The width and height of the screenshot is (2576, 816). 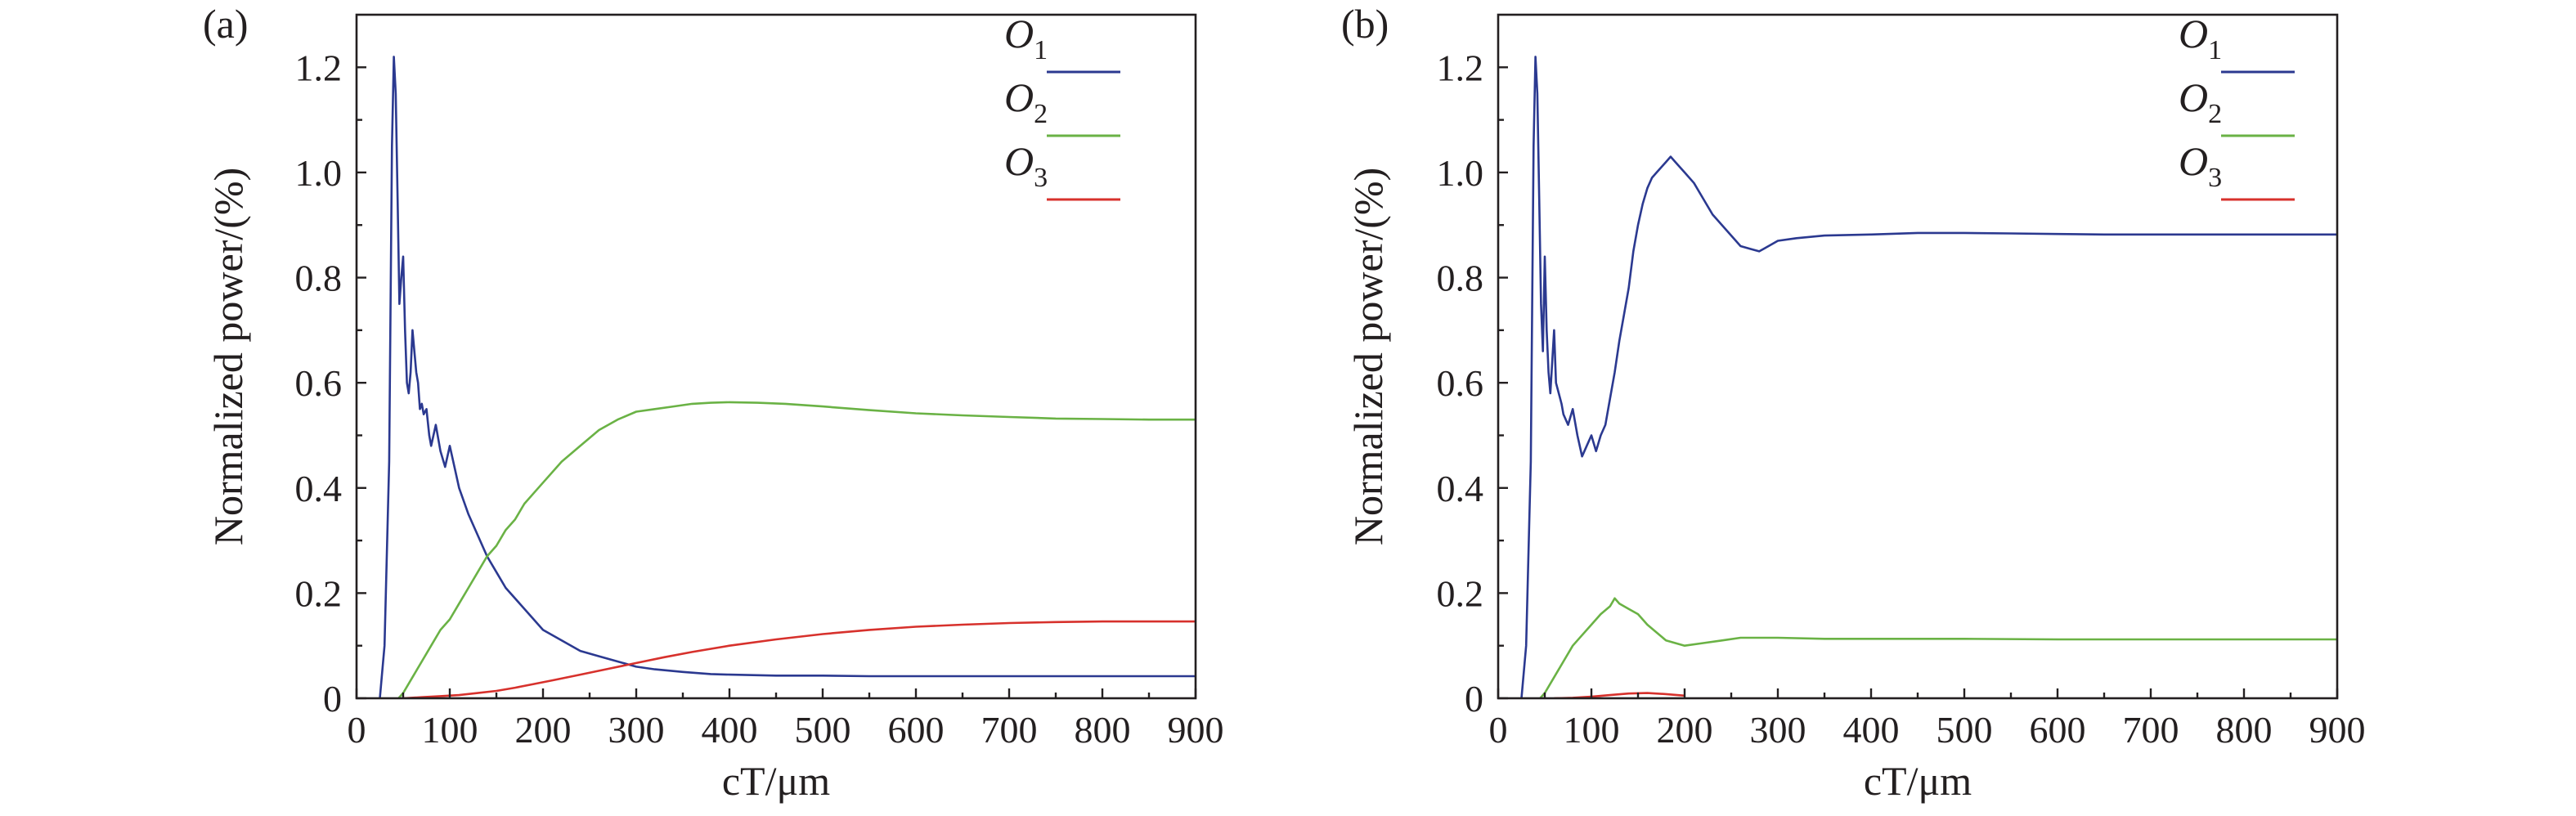 What do you see at coordinates (319, 68) in the screenshot?
I see `y-tick-label-a: 1.2` at bounding box center [319, 68].